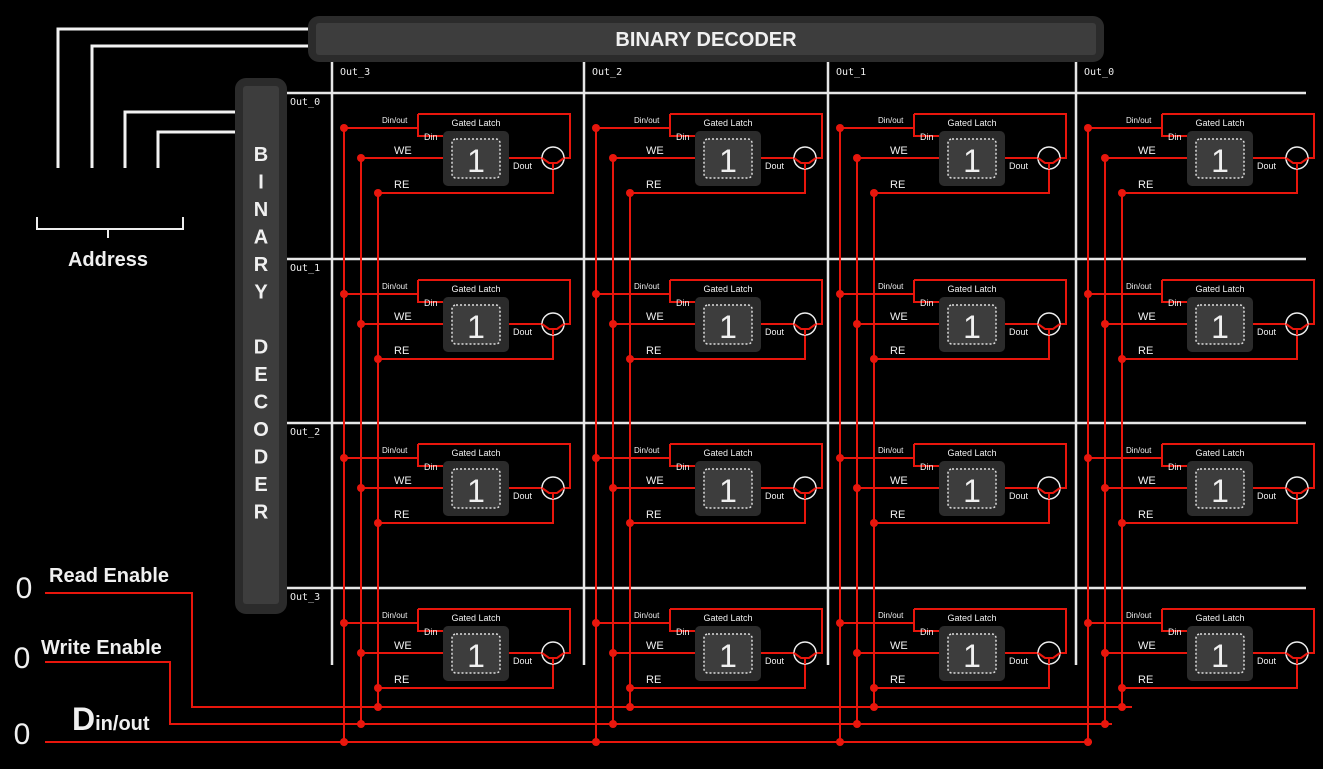  What do you see at coordinates (305, 597) in the screenshot?
I see `row-label: Out_3` at bounding box center [305, 597].